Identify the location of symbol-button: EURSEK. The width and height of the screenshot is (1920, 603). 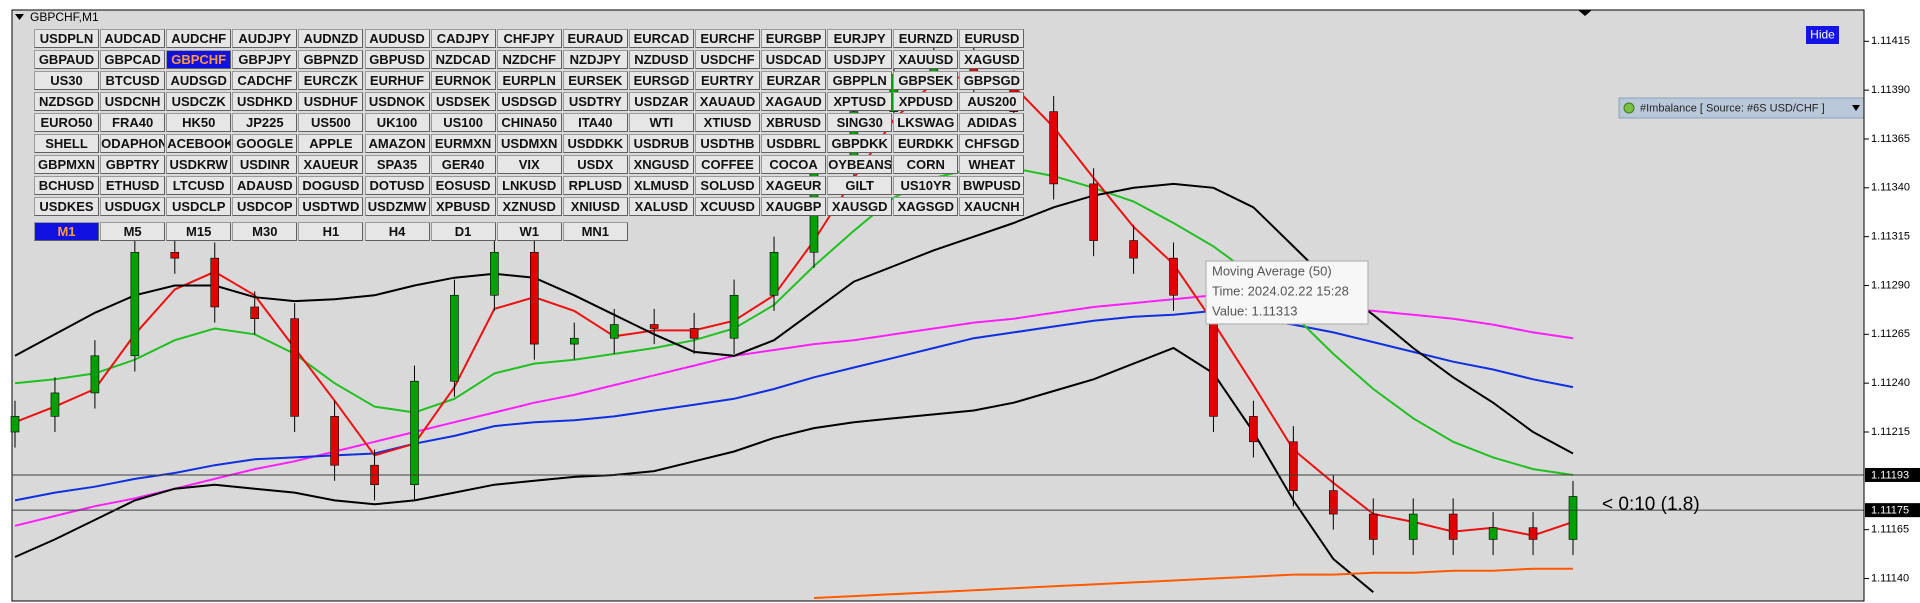
(595, 80).